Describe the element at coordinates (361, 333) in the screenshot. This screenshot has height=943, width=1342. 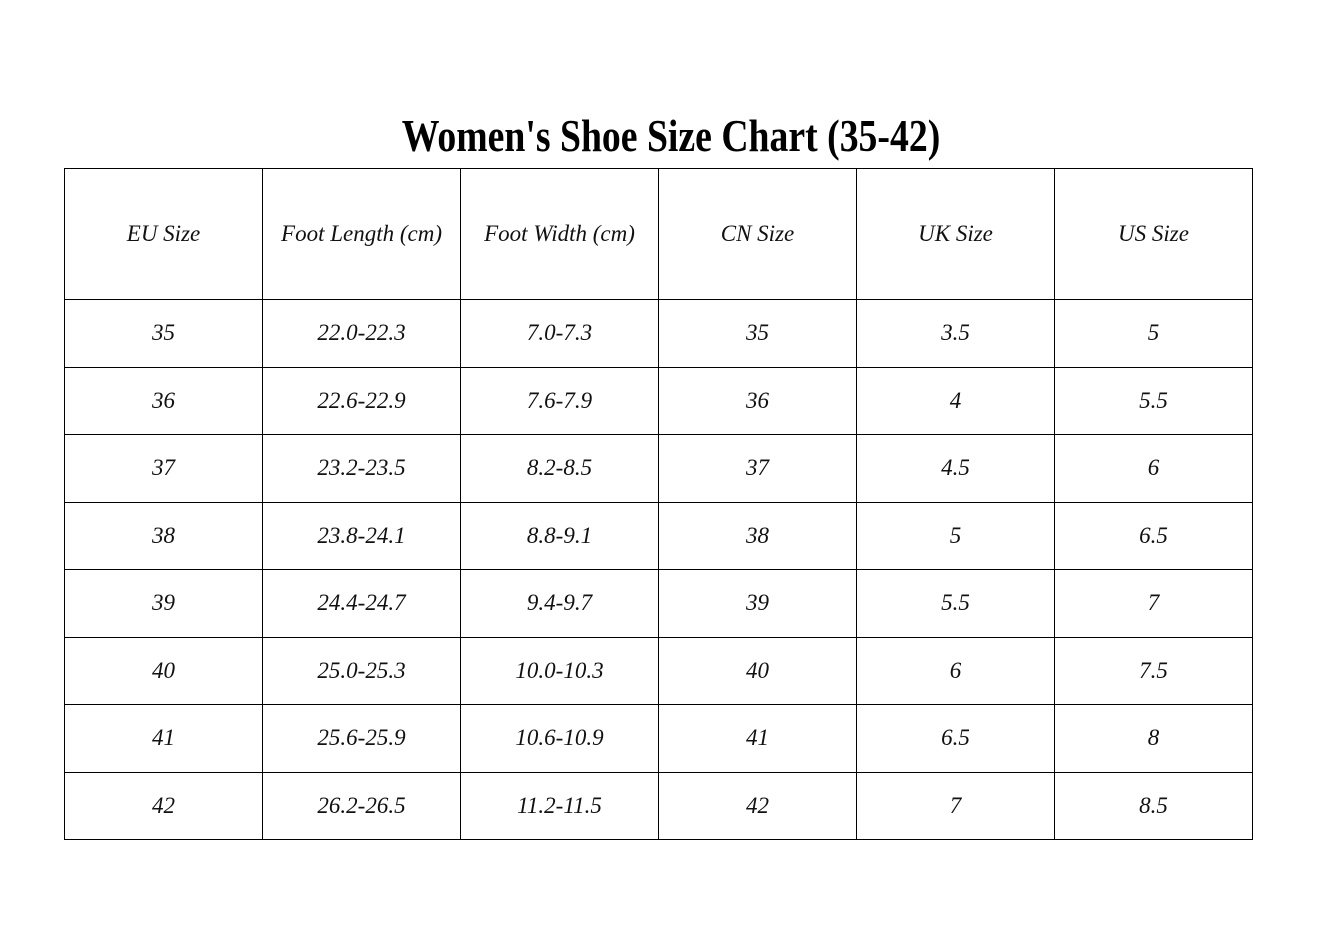
I see `table-cell: 22.0-22.3` at that location.